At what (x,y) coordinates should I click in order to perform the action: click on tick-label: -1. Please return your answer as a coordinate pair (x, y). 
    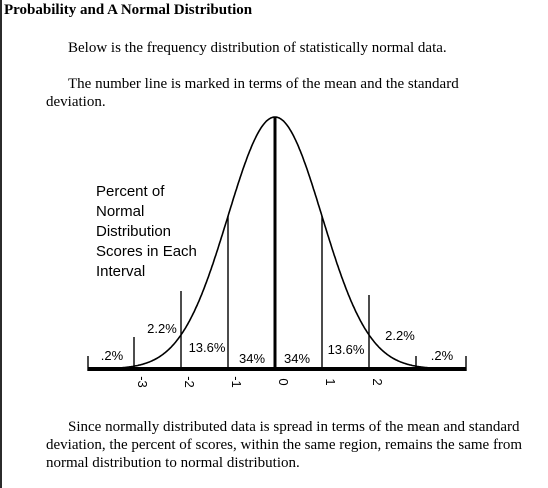
    Looking at the image, I should click on (236, 382).